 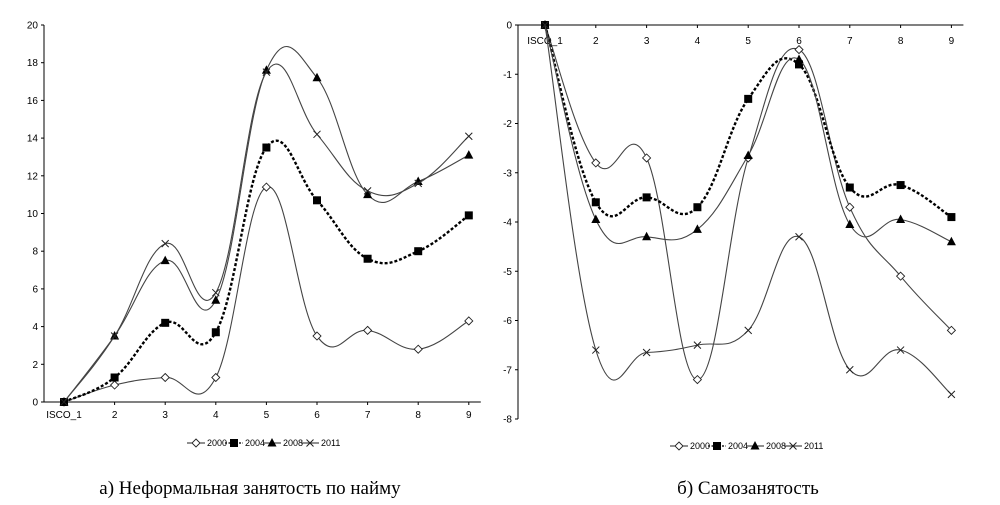 I want to click on legend: 2000 2004 2008 2011, so click(x=263, y=443).